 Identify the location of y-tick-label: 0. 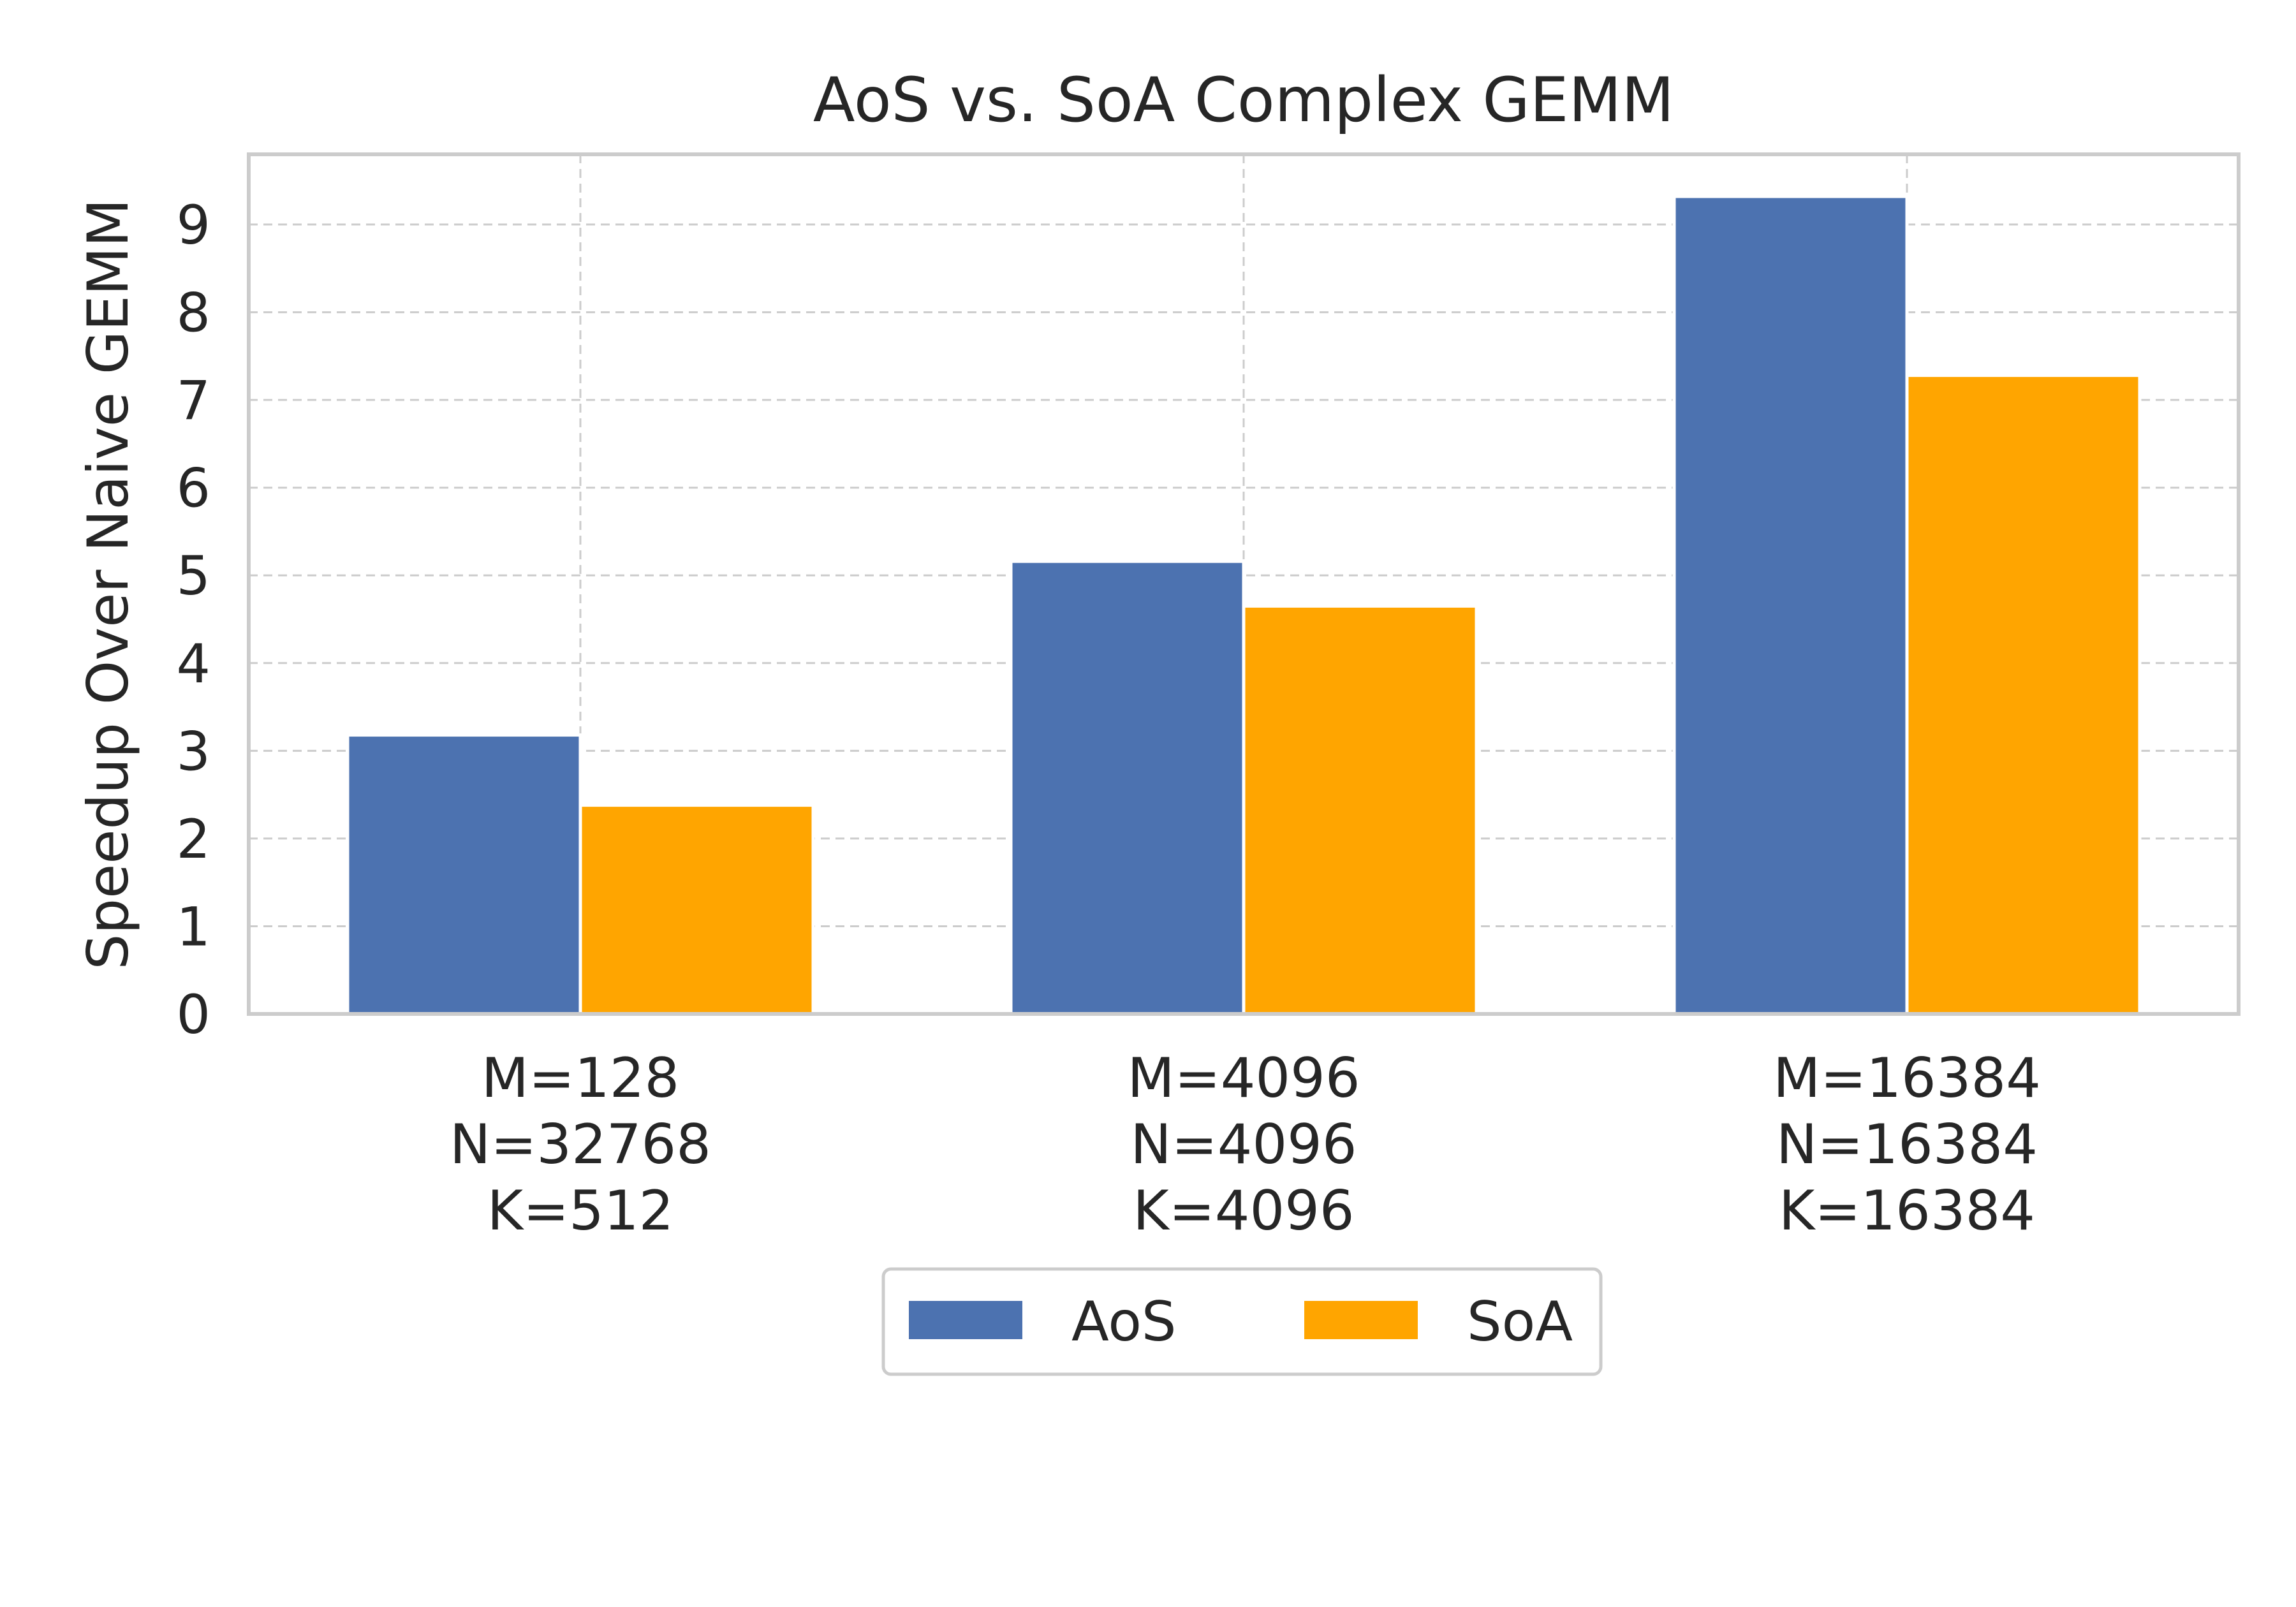
(193, 1014).